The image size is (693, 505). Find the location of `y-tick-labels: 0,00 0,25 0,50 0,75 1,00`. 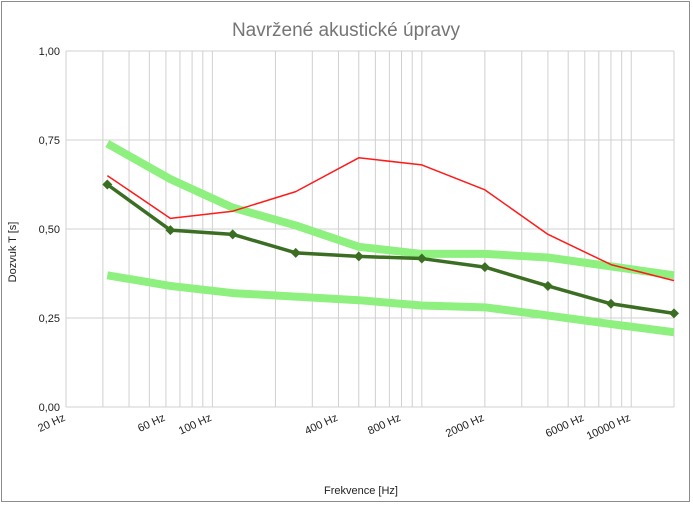

y-tick-labels: 0,00 0,25 0,50 0,75 1,00 is located at coordinates (49, 230).